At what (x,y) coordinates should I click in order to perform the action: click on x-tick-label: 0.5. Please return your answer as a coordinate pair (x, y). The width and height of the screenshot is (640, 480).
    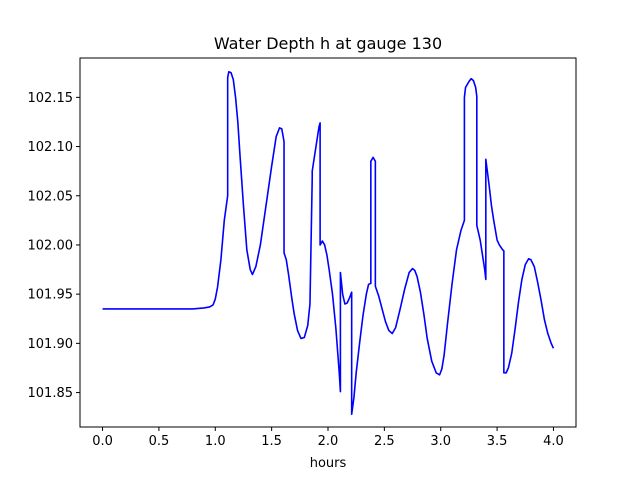
    Looking at the image, I should click on (159, 441).